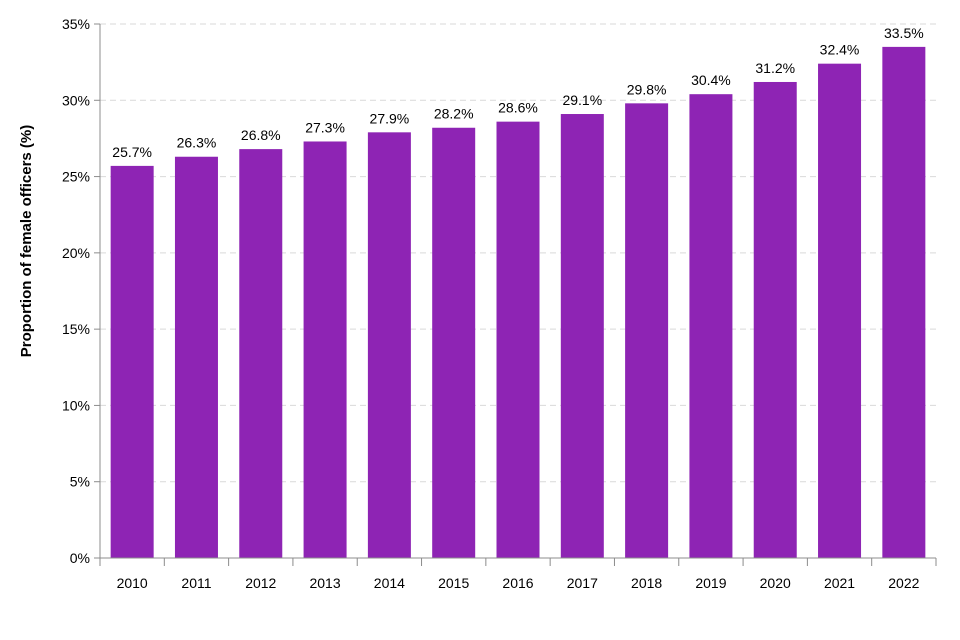 This screenshot has height=640, width=960. What do you see at coordinates (261, 135) in the screenshot?
I see `data-label-2012: 26.8%` at bounding box center [261, 135].